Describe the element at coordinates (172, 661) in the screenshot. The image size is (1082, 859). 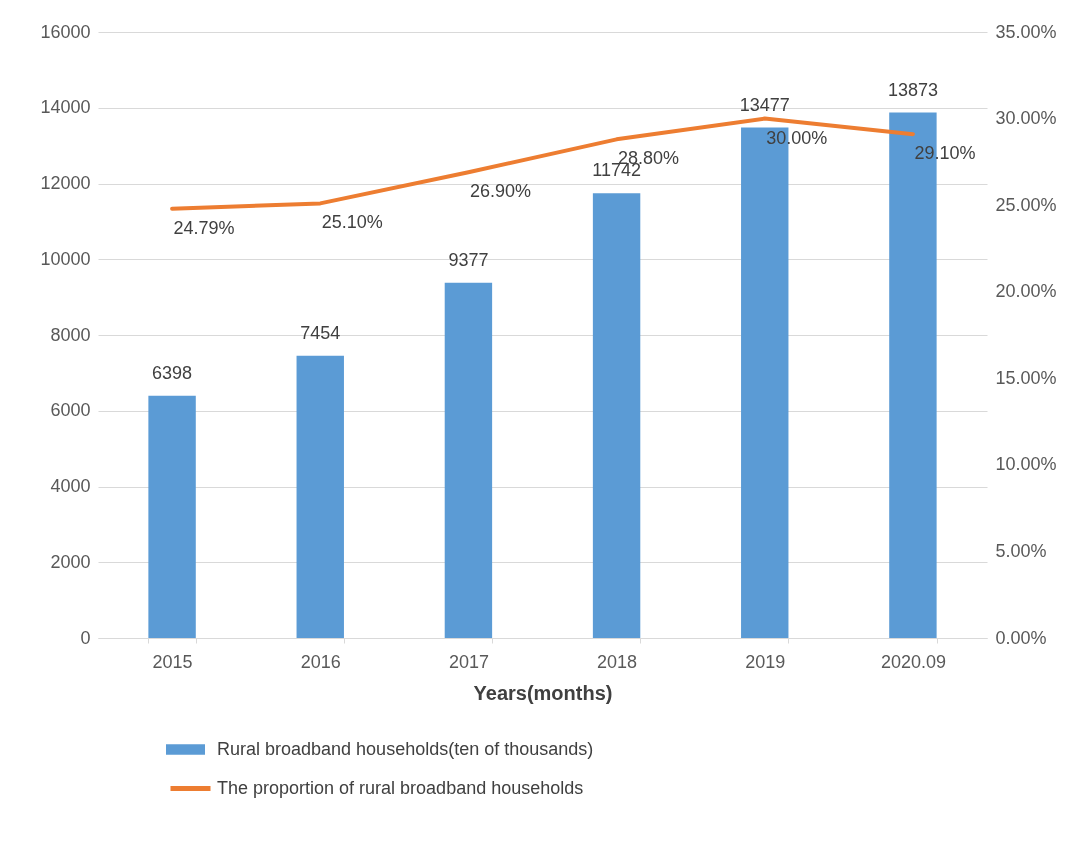
I see `x-tick-label: 2015` at that location.